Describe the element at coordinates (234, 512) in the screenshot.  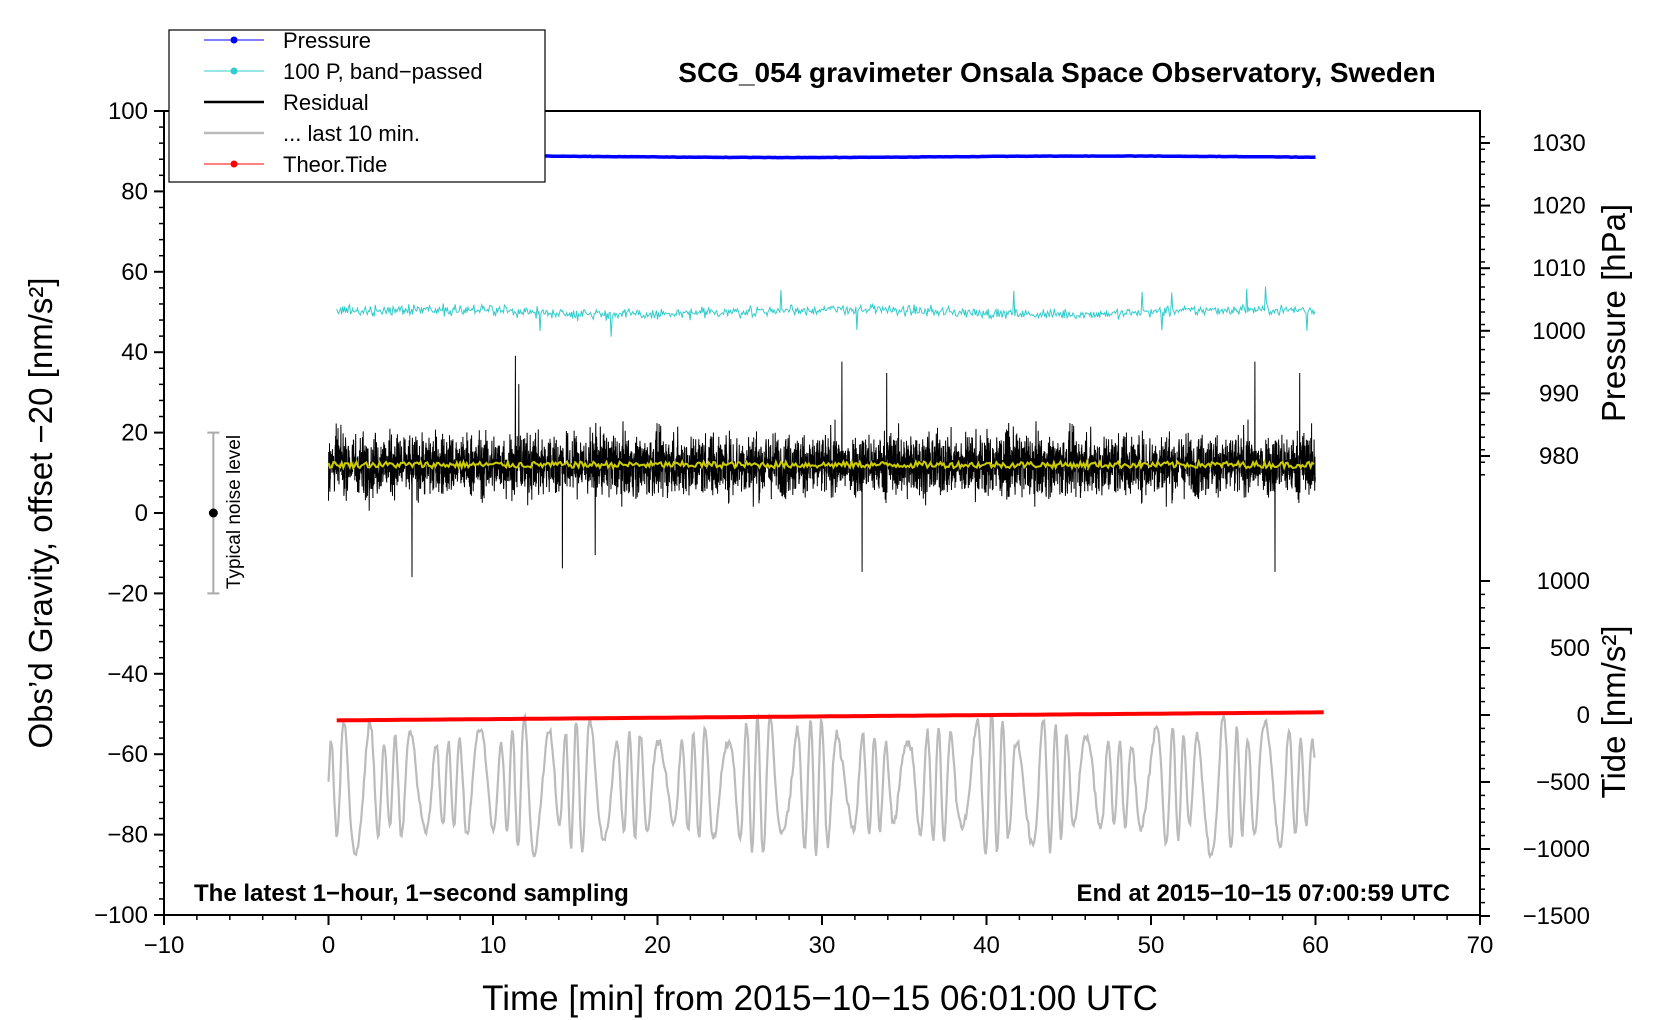
I see `noise-level-label: Typical noise level` at that location.